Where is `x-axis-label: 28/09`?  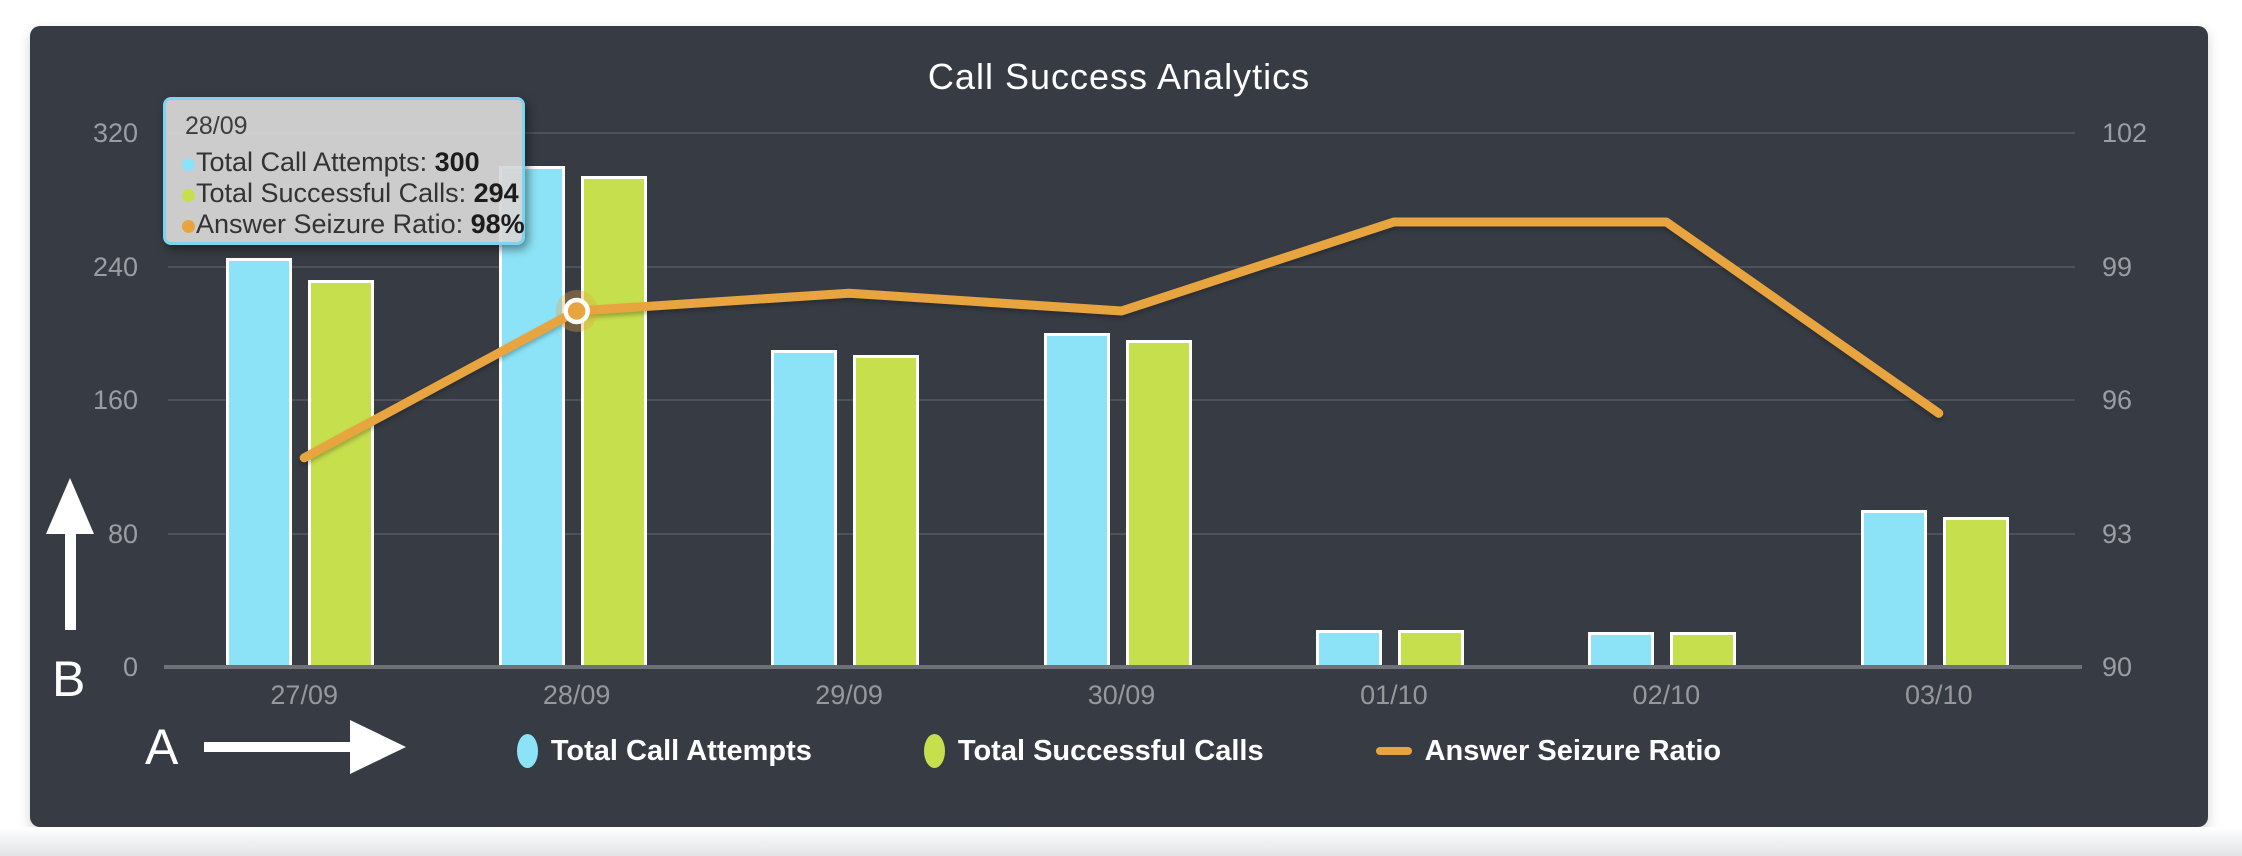
x-axis-label: 28/09 is located at coordinates (576, 695).